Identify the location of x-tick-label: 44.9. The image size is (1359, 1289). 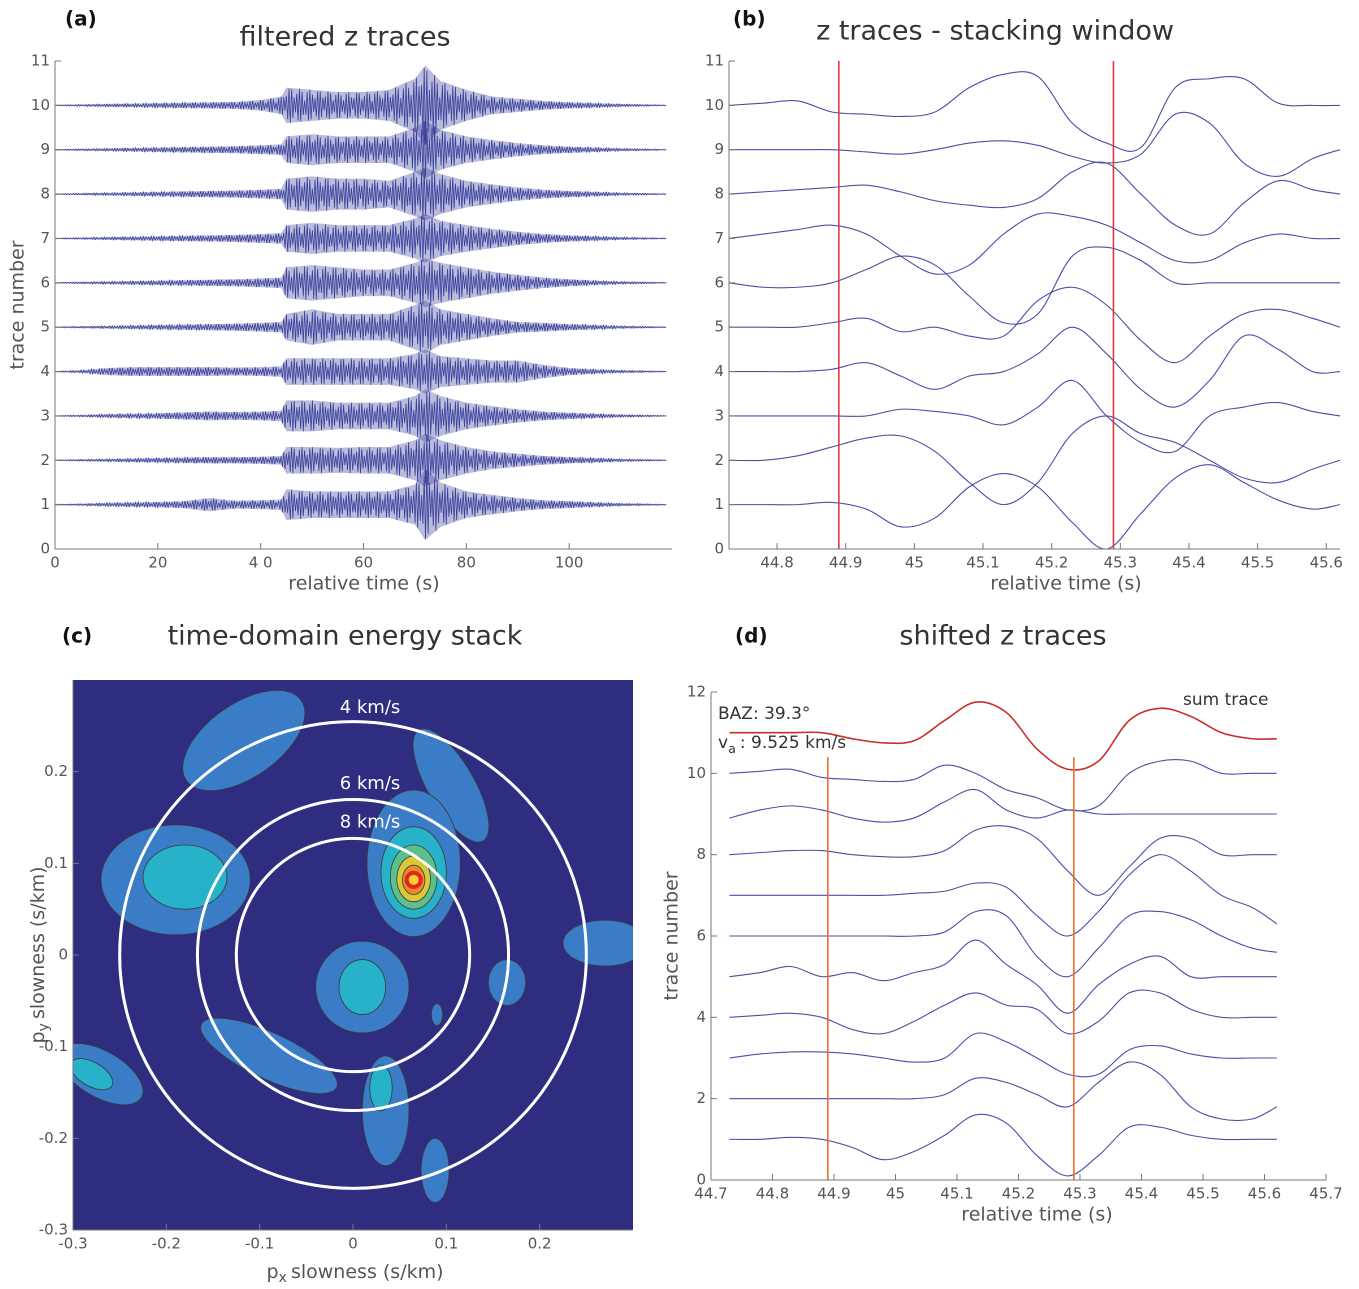
(833, 1194).